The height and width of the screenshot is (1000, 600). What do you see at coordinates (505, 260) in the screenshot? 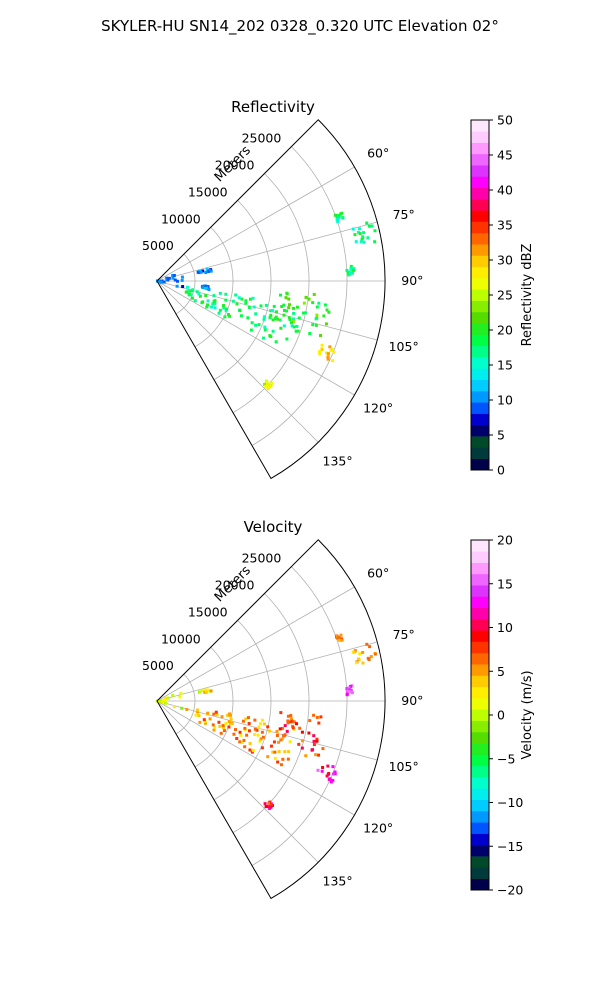
I see `colorbar-tick-label: 30` at bounding box center [505, 260].